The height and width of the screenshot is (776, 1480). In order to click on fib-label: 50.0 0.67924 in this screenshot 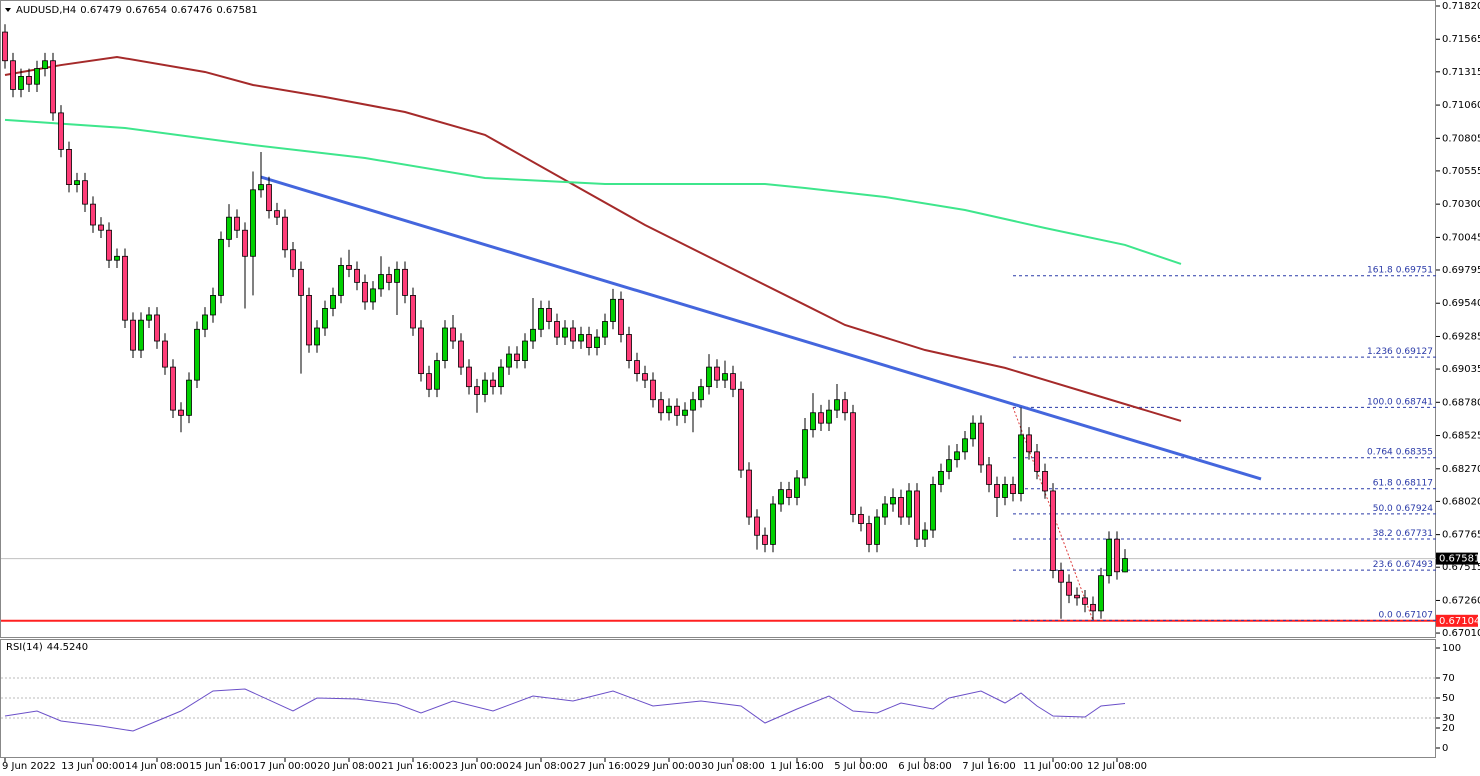, I will do `click(1403, 508)`.